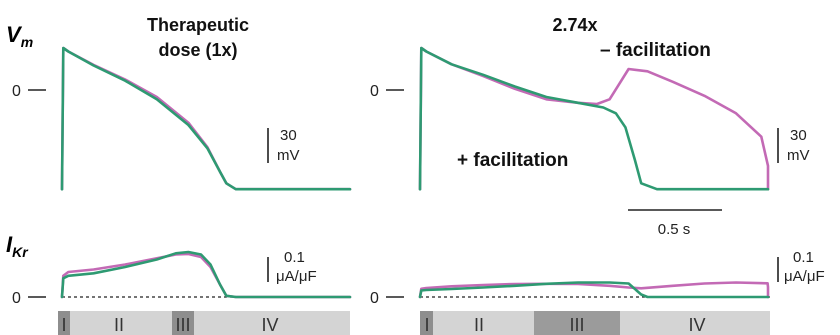 The height and width of the screenshot is (335, 840). What do you see at coordinates (374, 298) in the screenshot?
I see `ikr-right-zero-label: 0` at bounding box center [374, 298].